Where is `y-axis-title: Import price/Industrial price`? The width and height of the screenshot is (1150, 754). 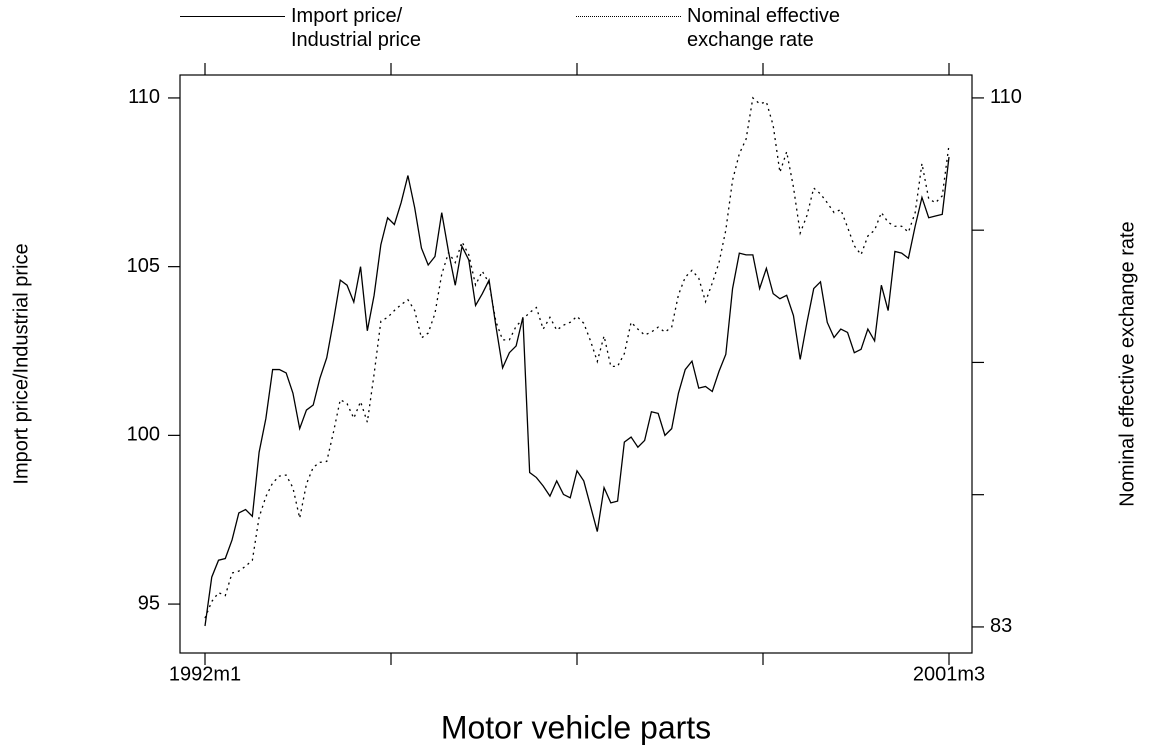
y-axis-title: Import price/Industrial price is located at coordinates (21, 363).